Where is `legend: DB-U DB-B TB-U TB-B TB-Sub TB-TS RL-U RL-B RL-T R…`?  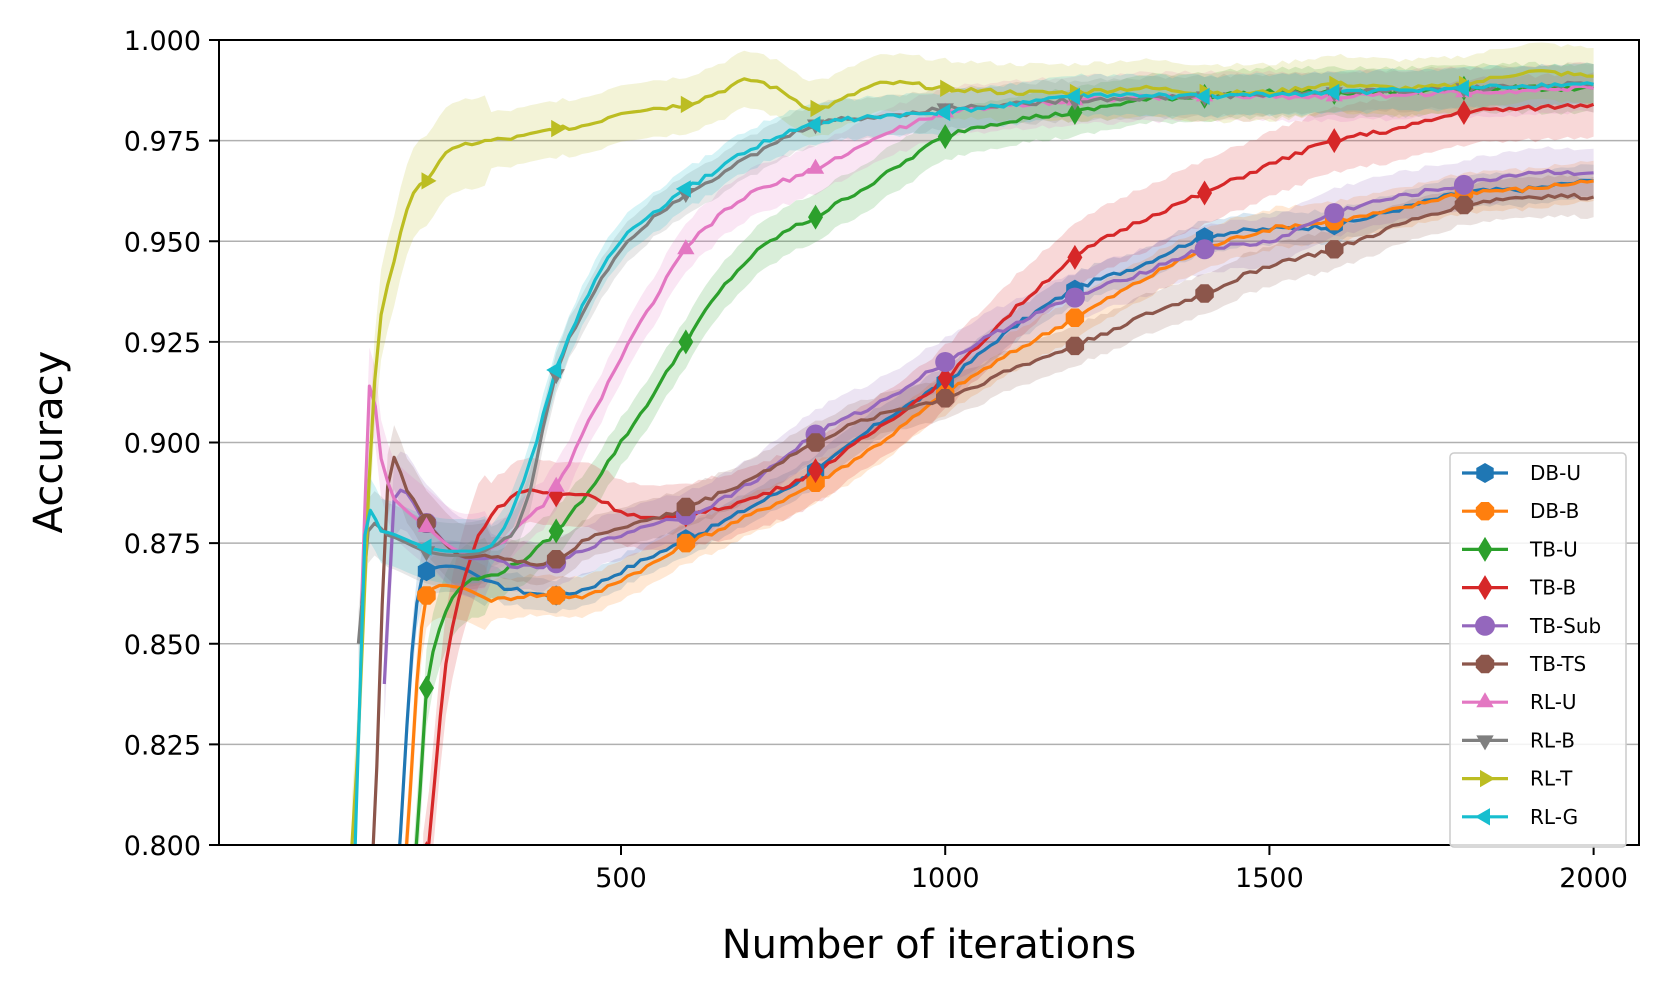 legend: DB-U DB-B TB-U TB-B TB-Sub TB-TS RL-U RL-B RL-T R… is located at coordinates (1538, 650).